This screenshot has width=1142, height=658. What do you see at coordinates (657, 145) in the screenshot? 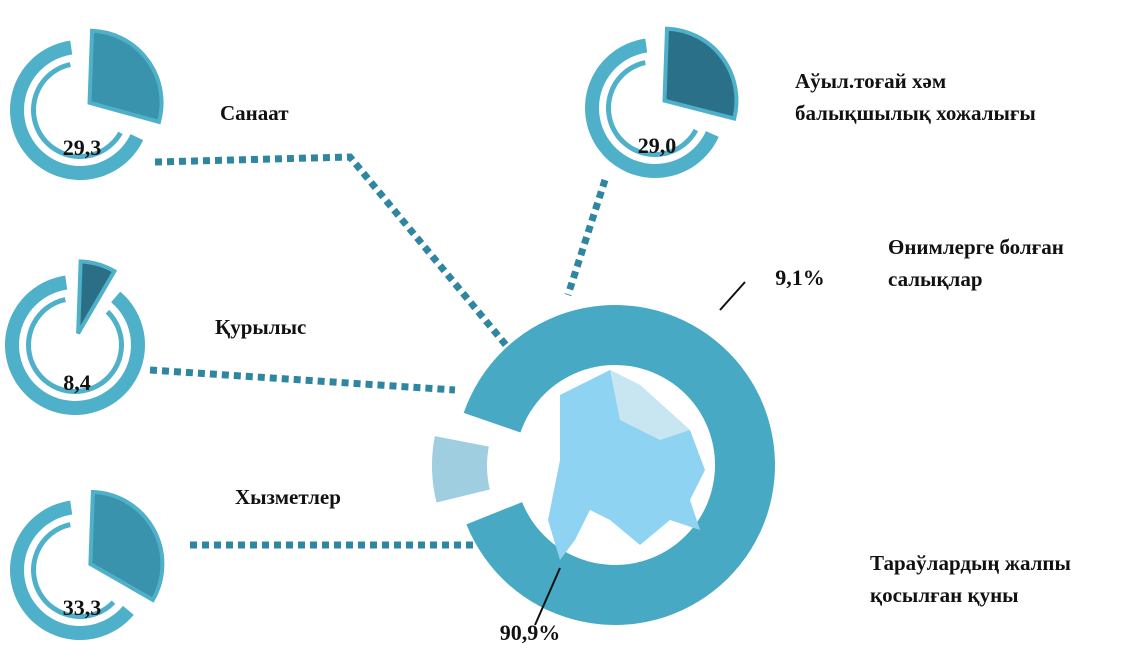
I see `value-label: 29,0` at bounding box center [657, 145].